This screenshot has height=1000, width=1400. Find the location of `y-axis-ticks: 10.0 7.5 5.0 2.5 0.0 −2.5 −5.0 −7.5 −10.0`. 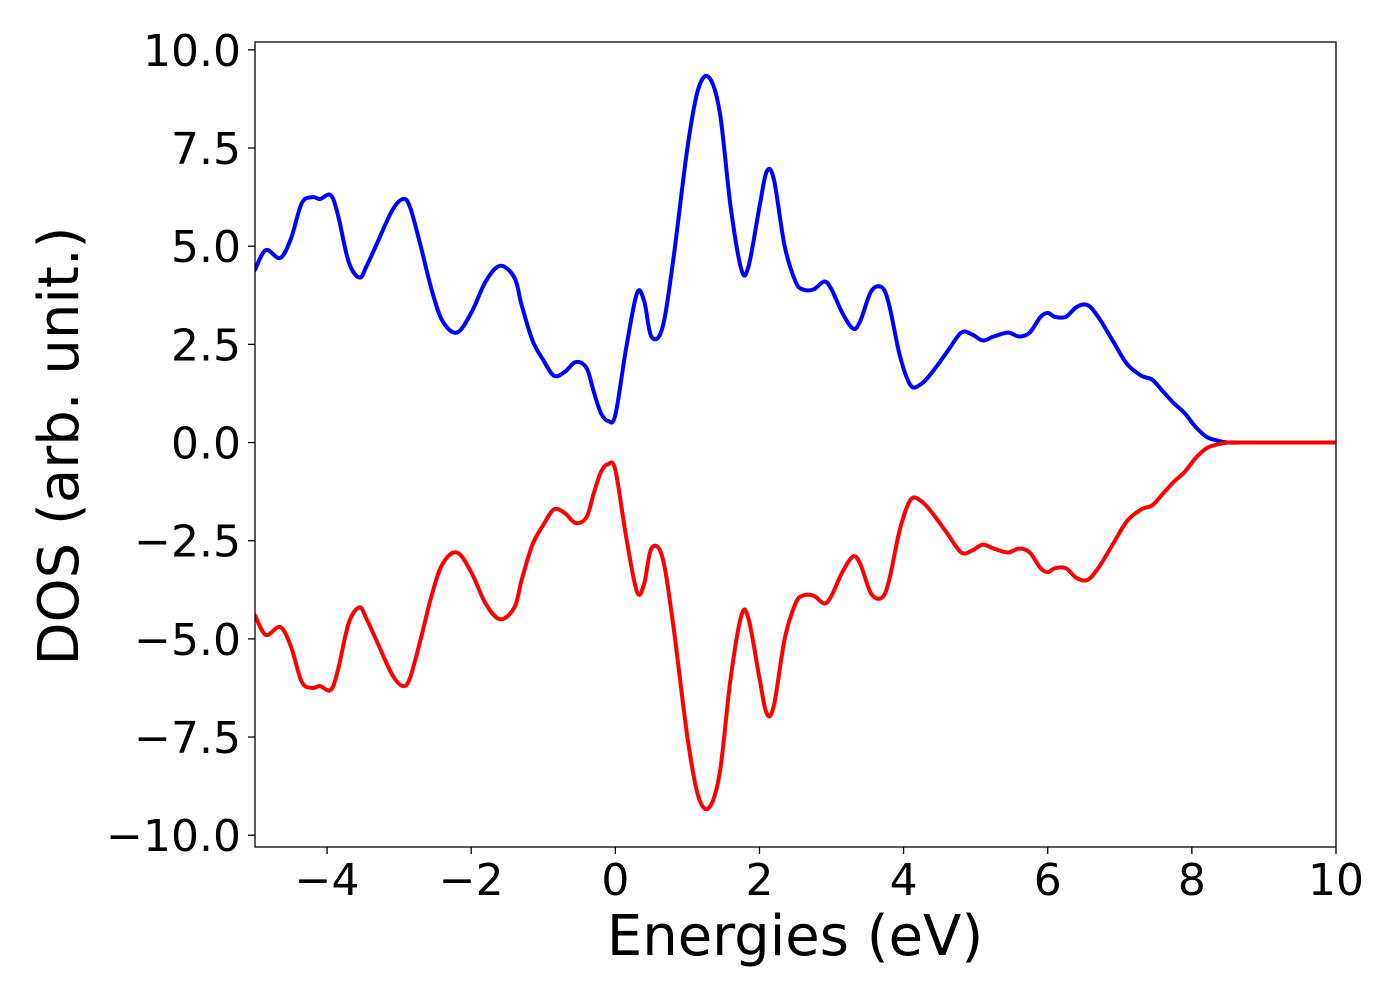

y-axis-ticks: 10.0 7.5 5.0 2.5 0.0 −2.5 −5.0 −7.5 −10.0 is located at coordinates (180, 444).